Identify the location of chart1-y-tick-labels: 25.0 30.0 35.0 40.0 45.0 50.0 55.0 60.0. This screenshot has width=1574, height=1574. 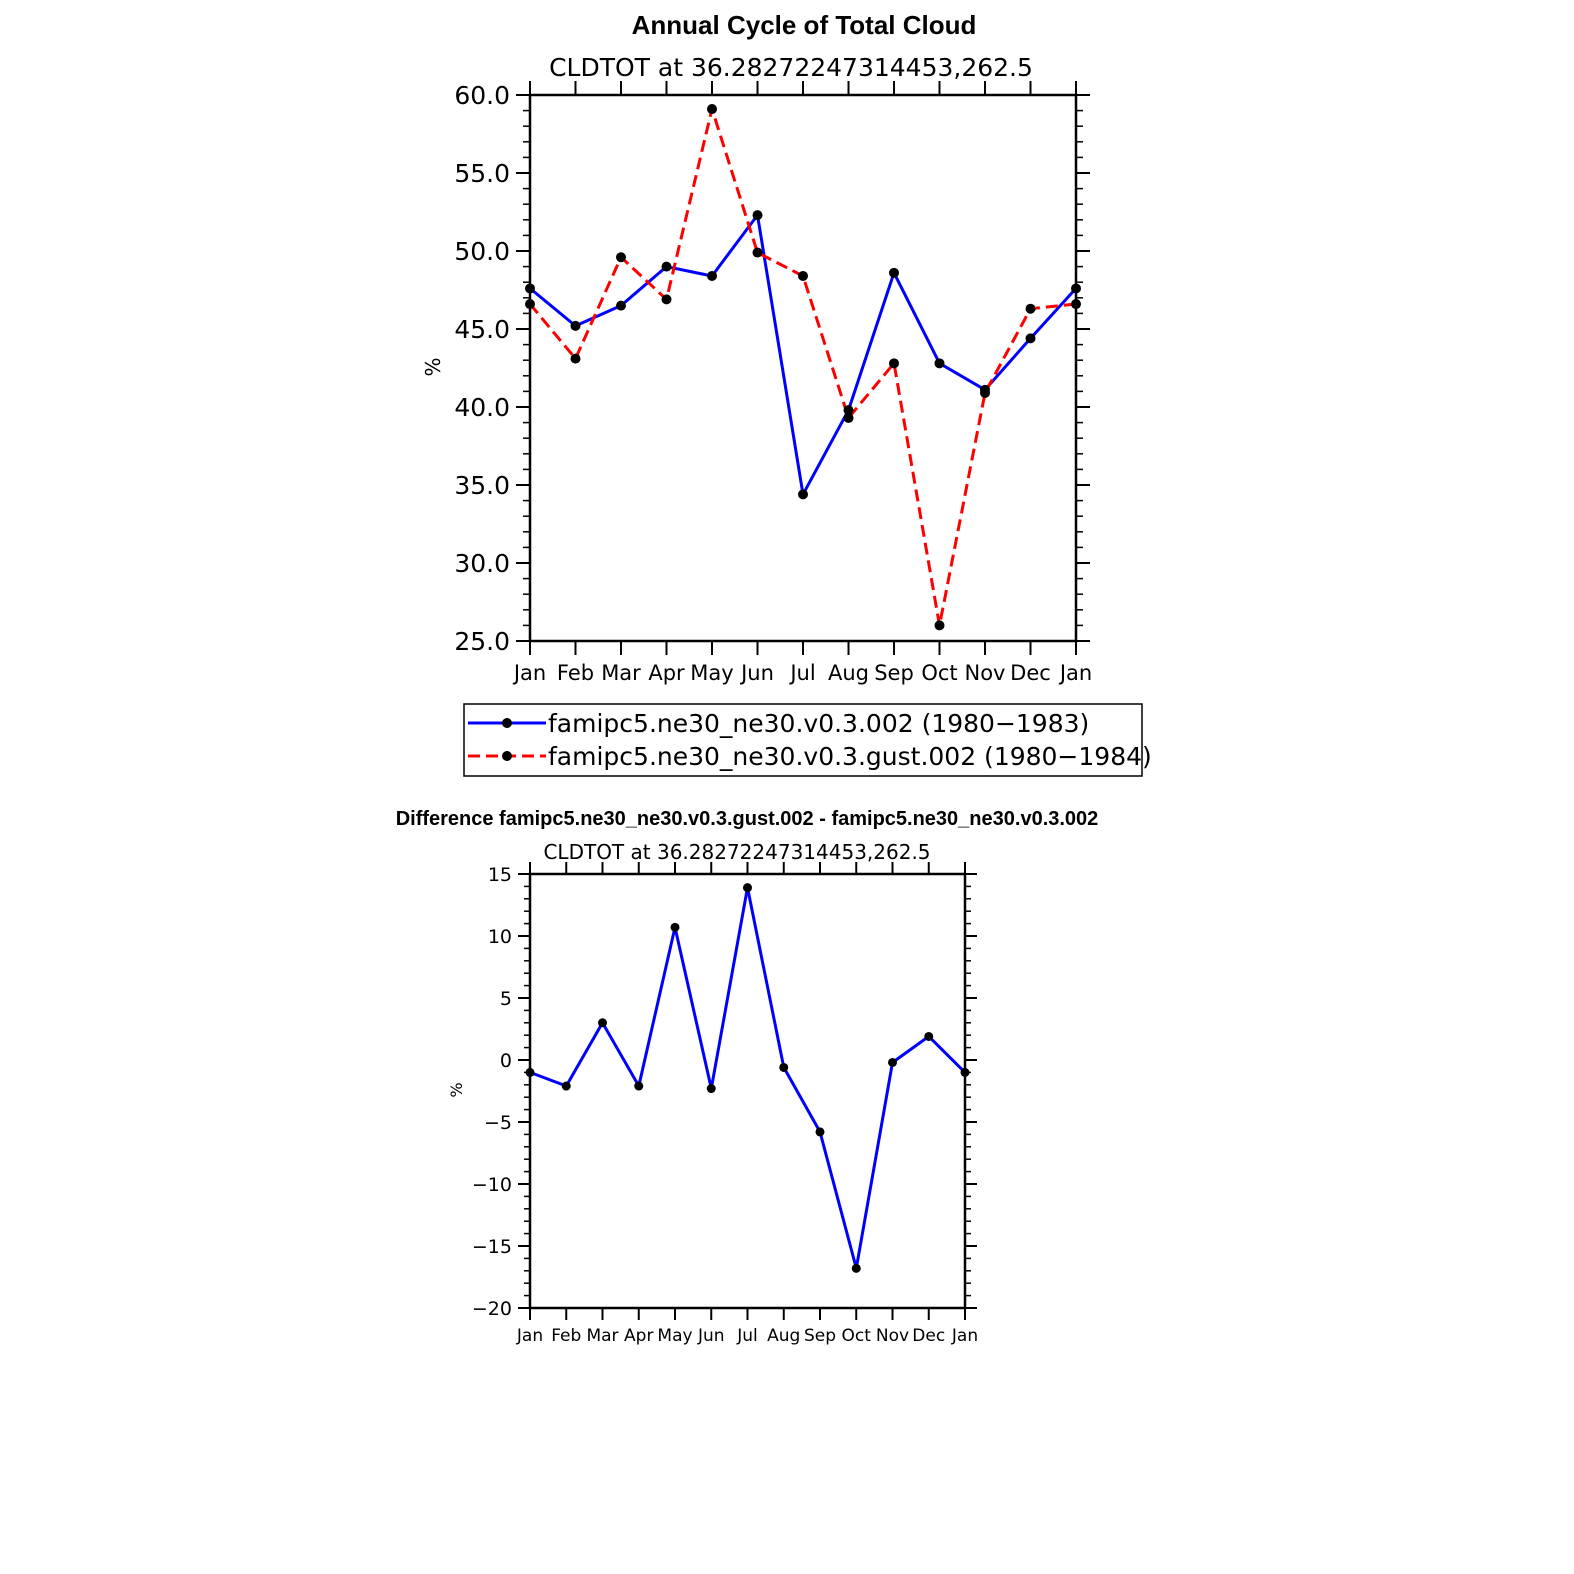
(482, 368).